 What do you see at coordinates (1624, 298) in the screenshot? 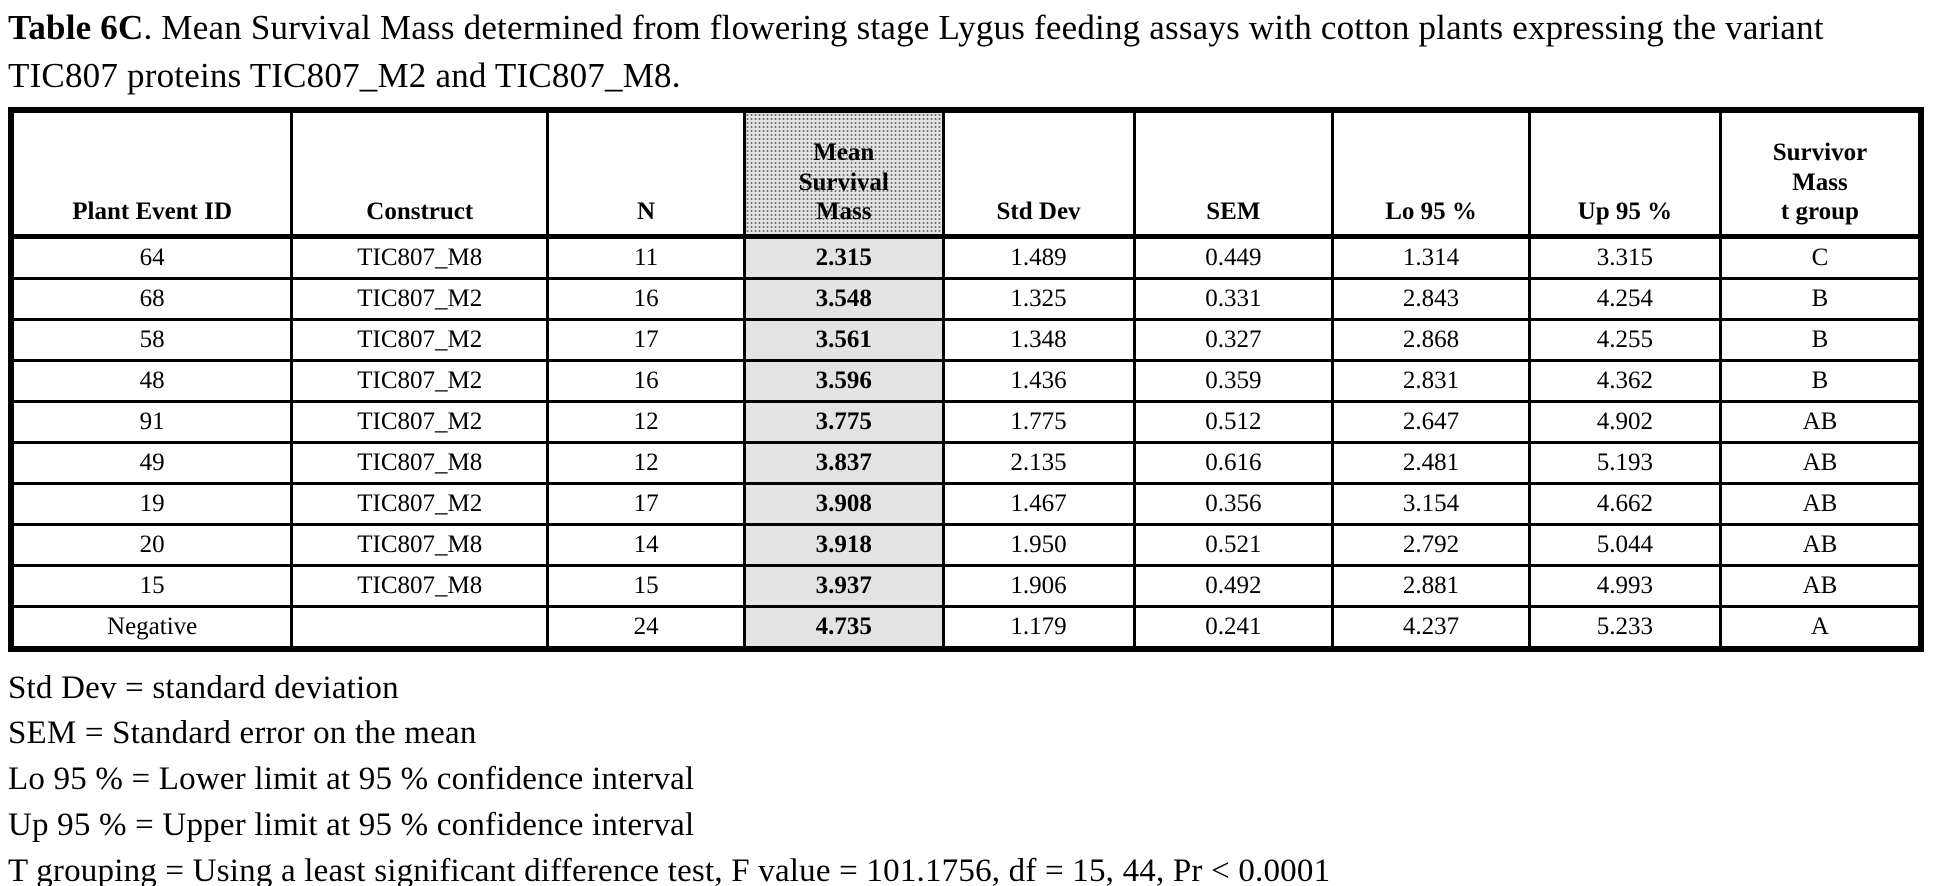
I see `cell-up-95: 4.254` at bounding box center [1624, 298].